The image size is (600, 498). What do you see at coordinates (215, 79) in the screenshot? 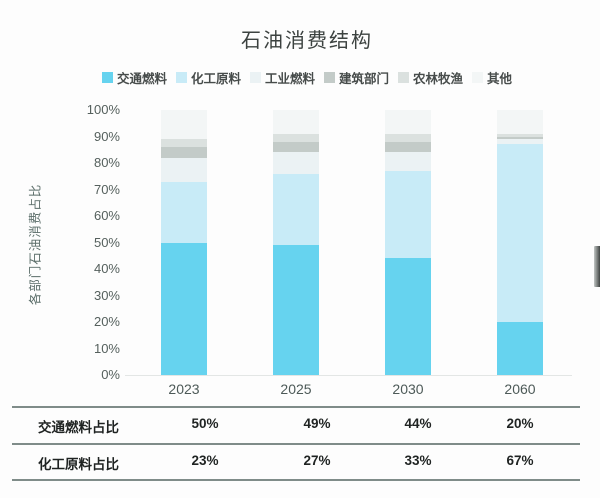
I see `legend-label: 化工原料` at bounding box center [215, 79].